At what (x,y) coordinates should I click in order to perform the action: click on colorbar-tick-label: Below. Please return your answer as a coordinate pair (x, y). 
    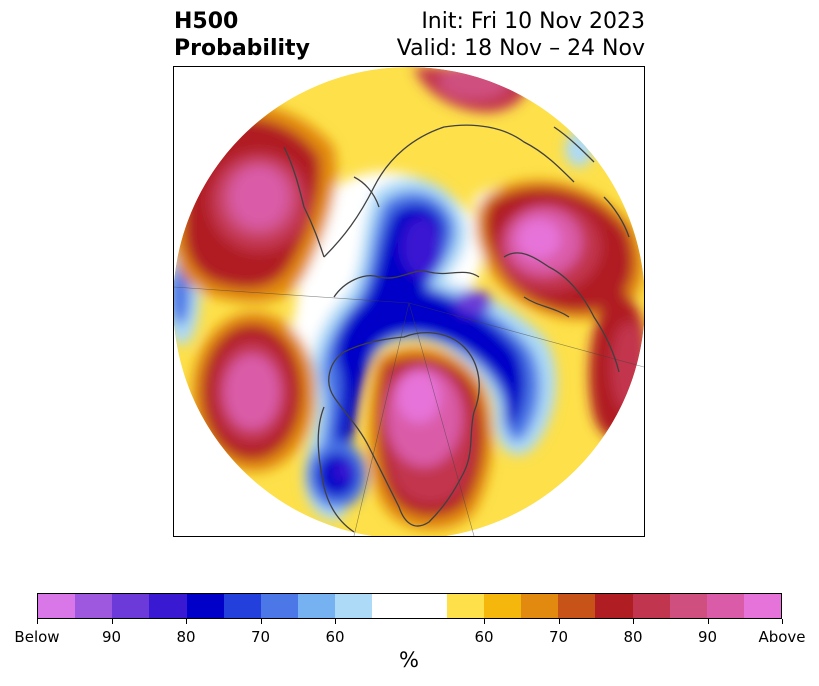
    Looking at the image, I should click on (37, 637).